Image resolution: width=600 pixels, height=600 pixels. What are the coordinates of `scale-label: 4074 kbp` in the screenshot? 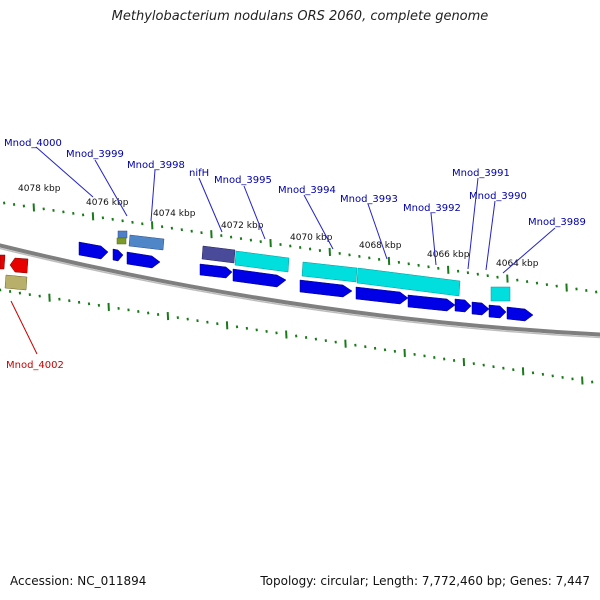 It's located at (174, 214).